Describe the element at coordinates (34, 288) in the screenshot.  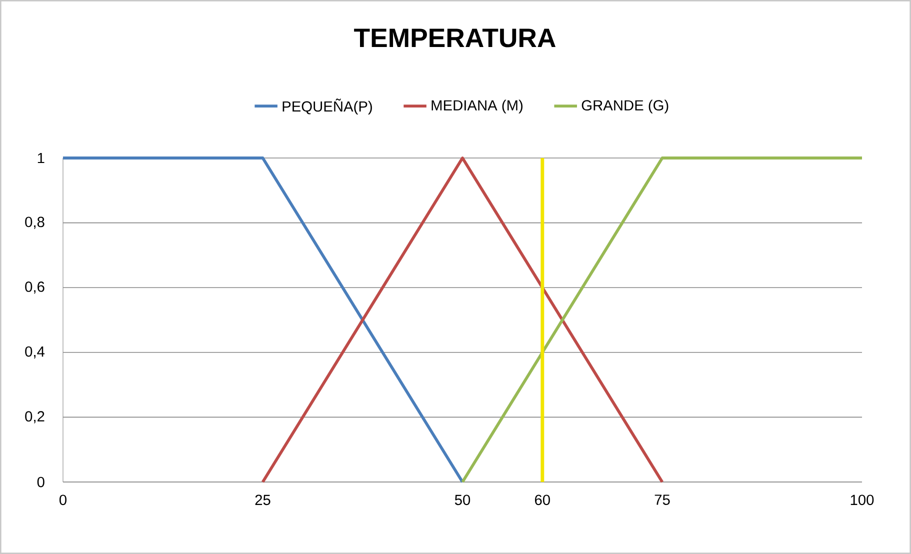
I see `y-tick-label: 0,6` at that location.